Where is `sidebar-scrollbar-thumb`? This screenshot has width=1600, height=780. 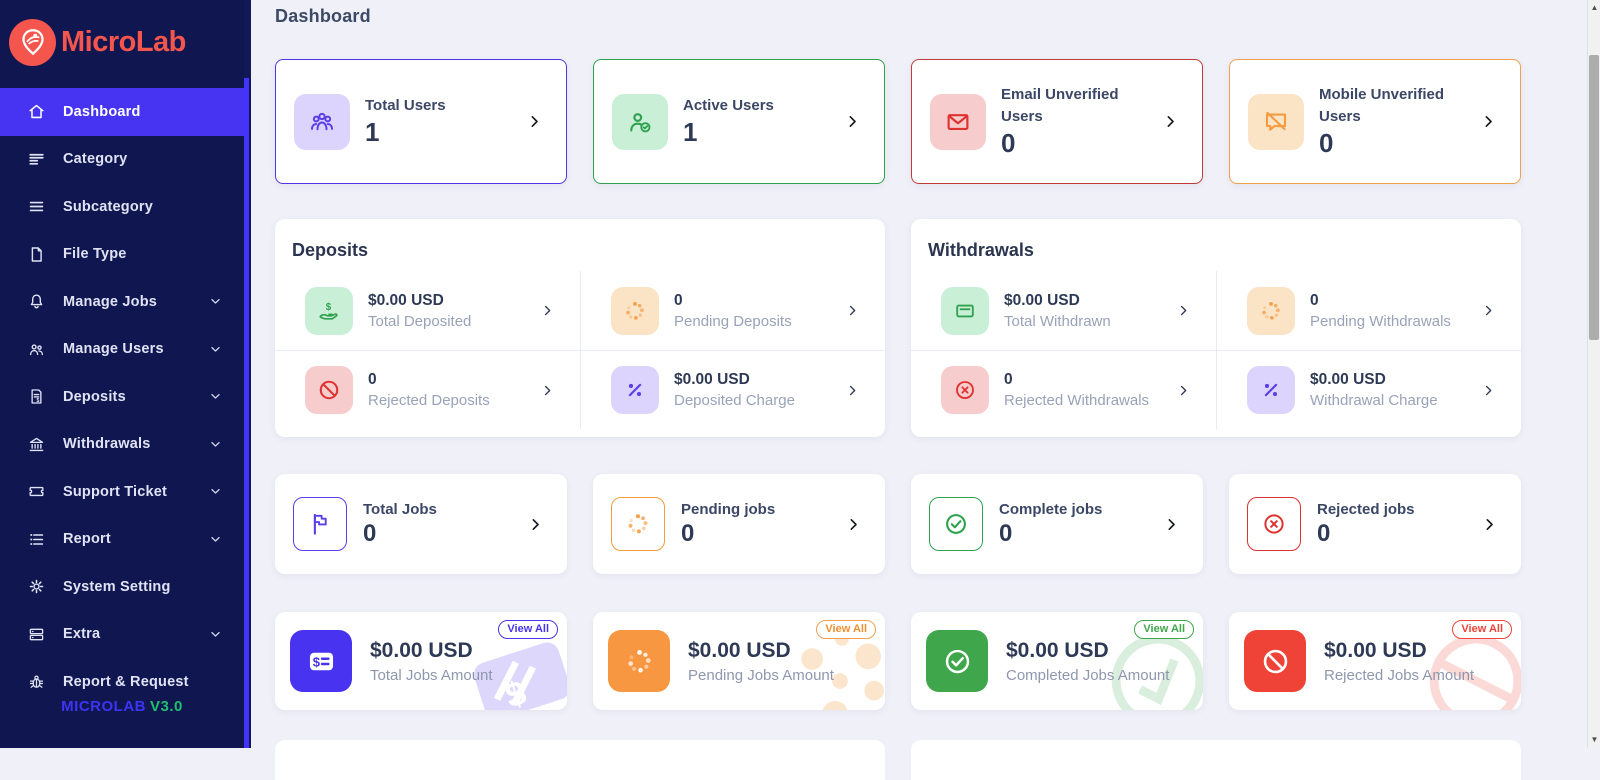 sidebar-scrollbar-thumb is located at coordinates (246, 413).